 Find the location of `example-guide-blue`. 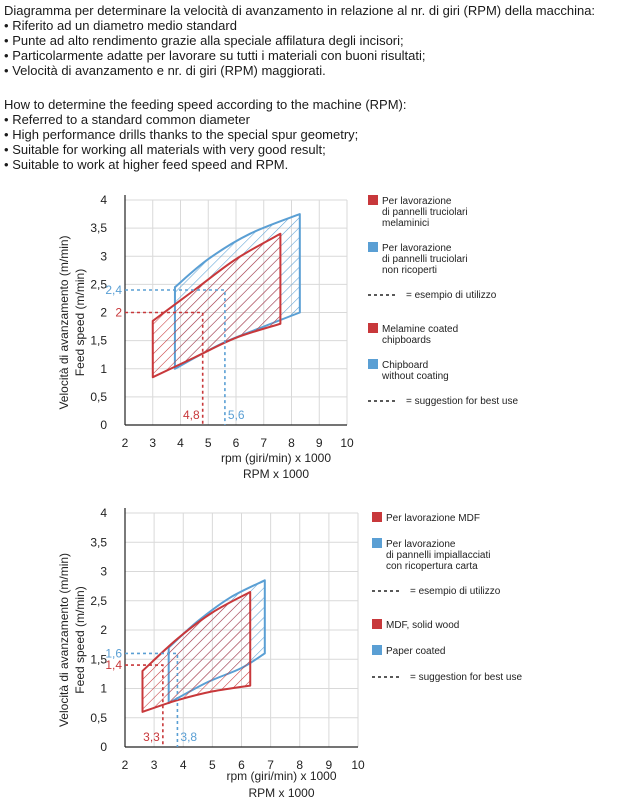

example-guide-blue is located at coordinates (152, 699).